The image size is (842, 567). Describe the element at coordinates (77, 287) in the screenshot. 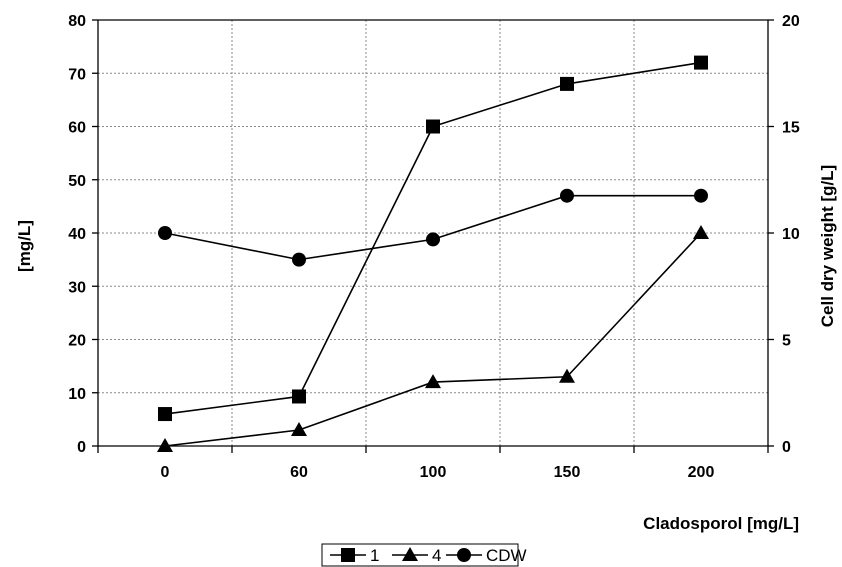

I see `y-tick-label-3: 30` at that location.